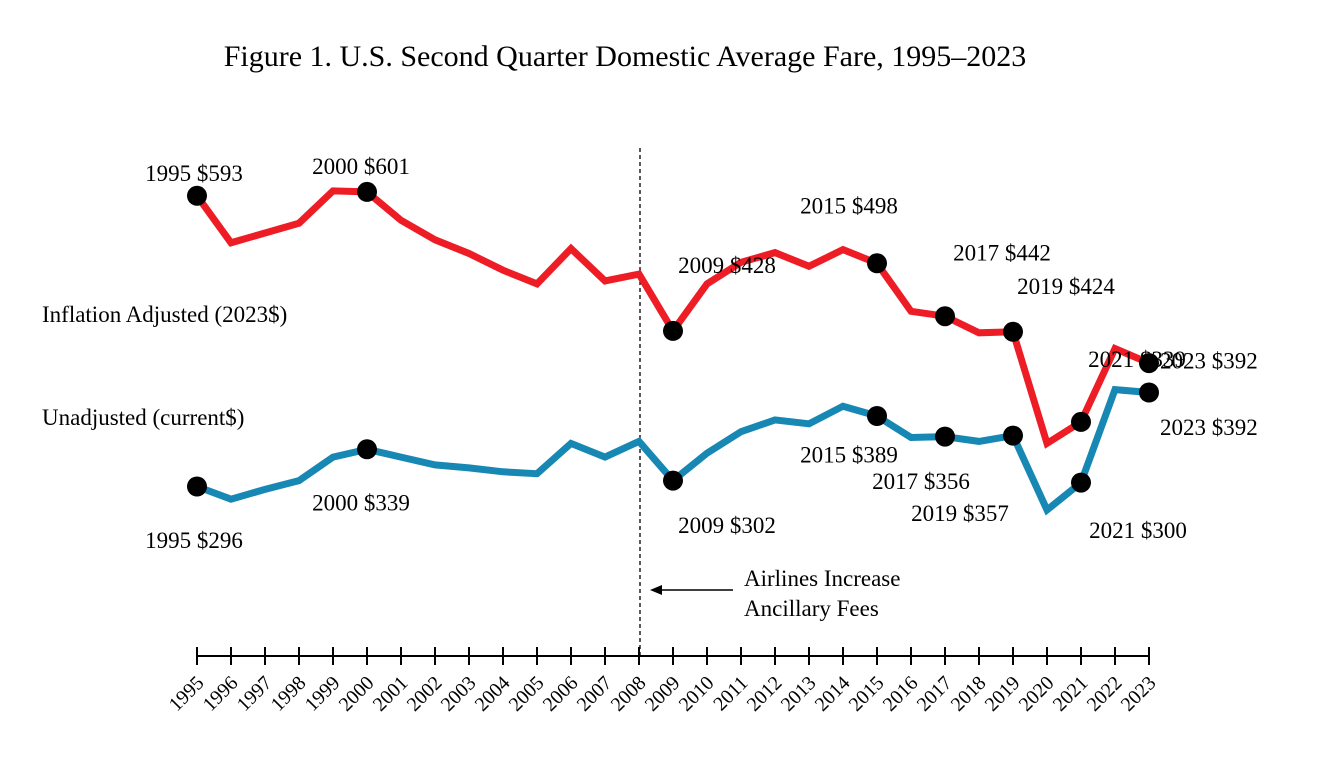  What do you see at coordinates (361, 166) in the screenshot?
I see `point-label-adj-2000: 2000 $601` at bounding box center [361, 166].